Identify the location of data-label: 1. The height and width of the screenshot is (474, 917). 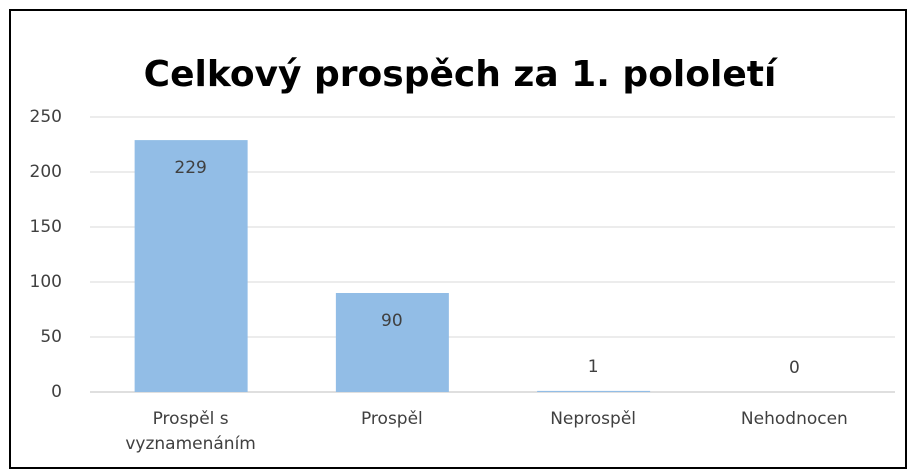
(593, 367).